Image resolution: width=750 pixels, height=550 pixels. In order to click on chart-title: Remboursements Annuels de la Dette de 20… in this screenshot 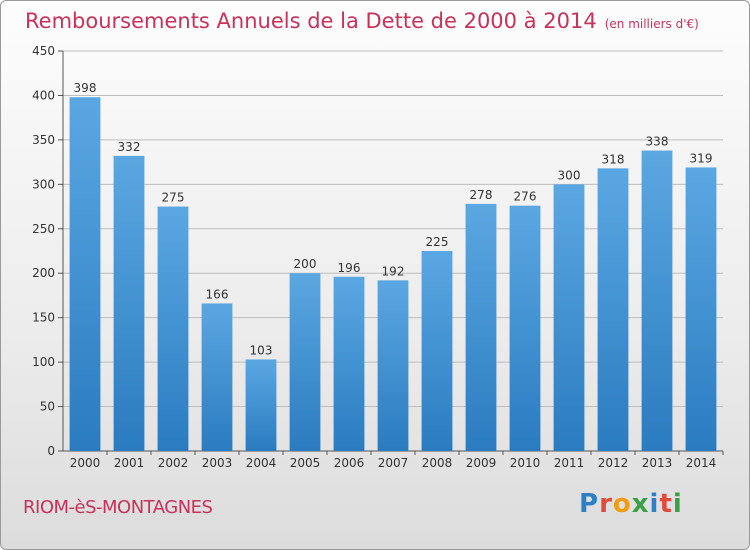, I will do `click(362, 21)`.